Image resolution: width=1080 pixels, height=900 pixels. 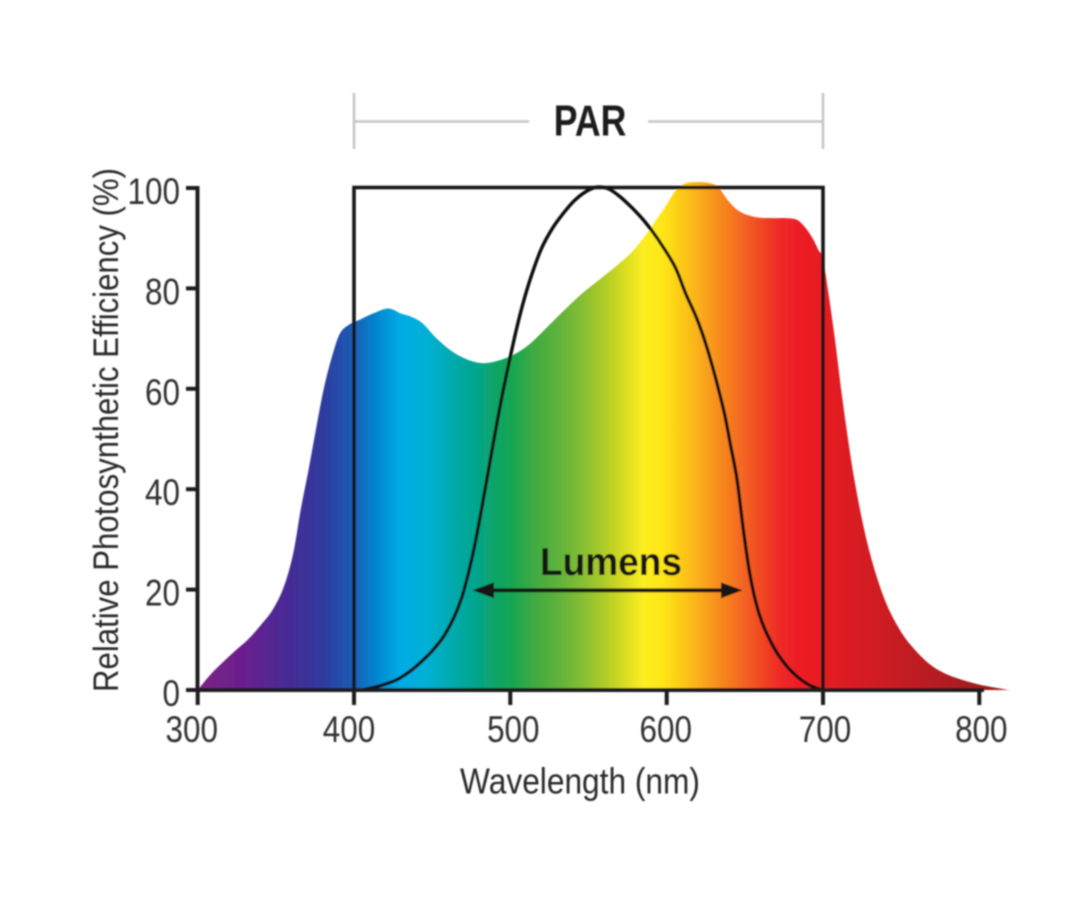 I want to click on svg-text: 60, so click(x=162, y=392).